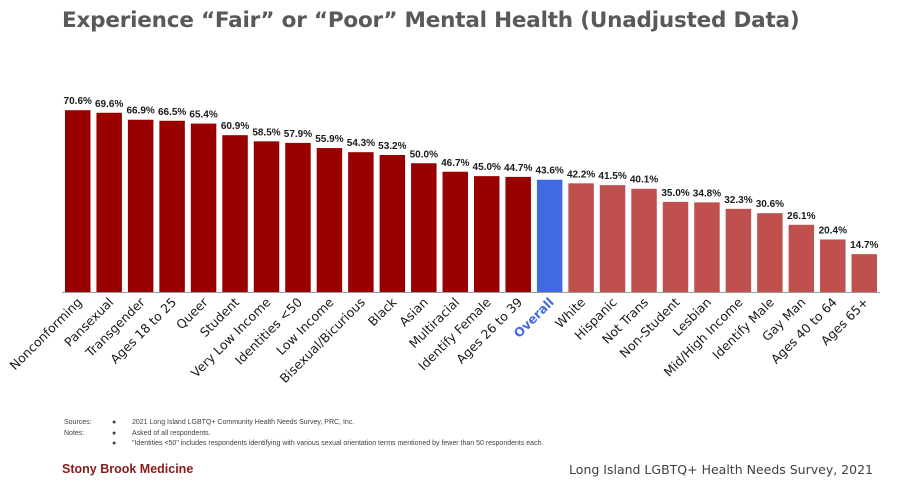 The image size is (903, 487). Describe the element at coordinates (235, 126) in the screenshot. I see `data-label: 60.9%` at that location.